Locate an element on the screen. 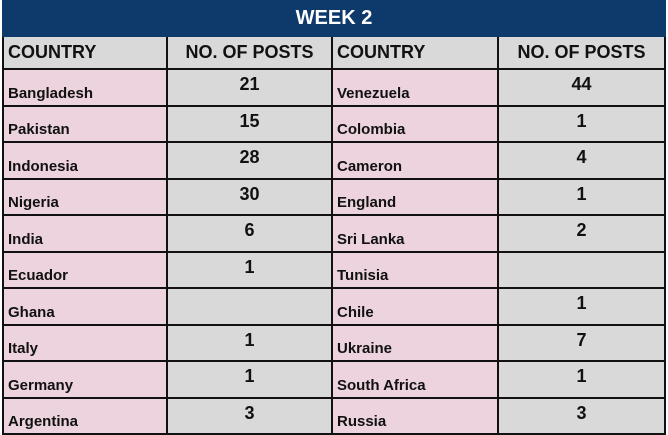 This screenshot has height=435, width=668. country-cell: Nigeria is located at coordinates (85, 196).